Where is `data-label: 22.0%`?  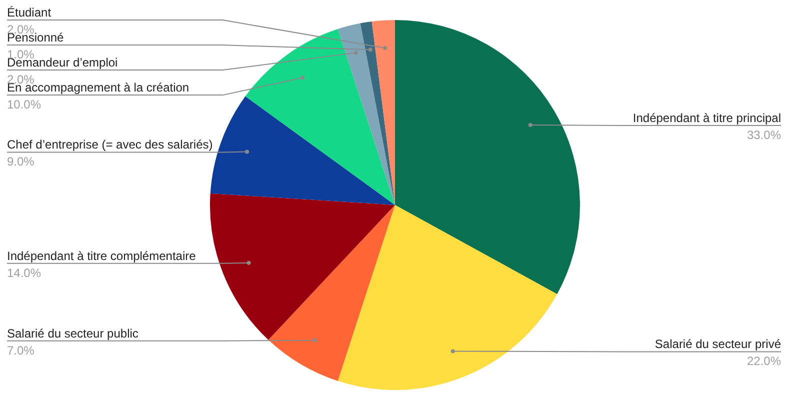 data-label: 22.0% is located at coordinates (764, 361).